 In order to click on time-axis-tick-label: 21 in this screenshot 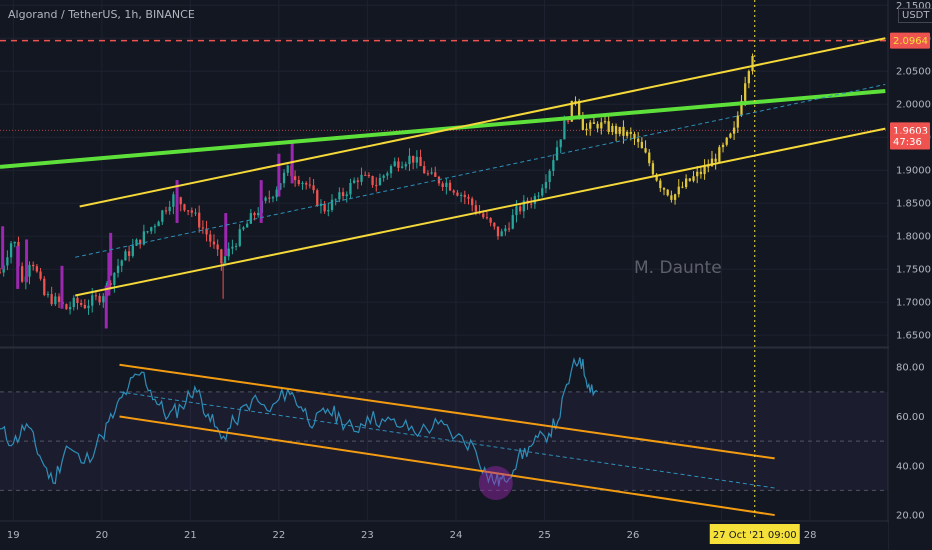, I will do `click(190, 535)`.